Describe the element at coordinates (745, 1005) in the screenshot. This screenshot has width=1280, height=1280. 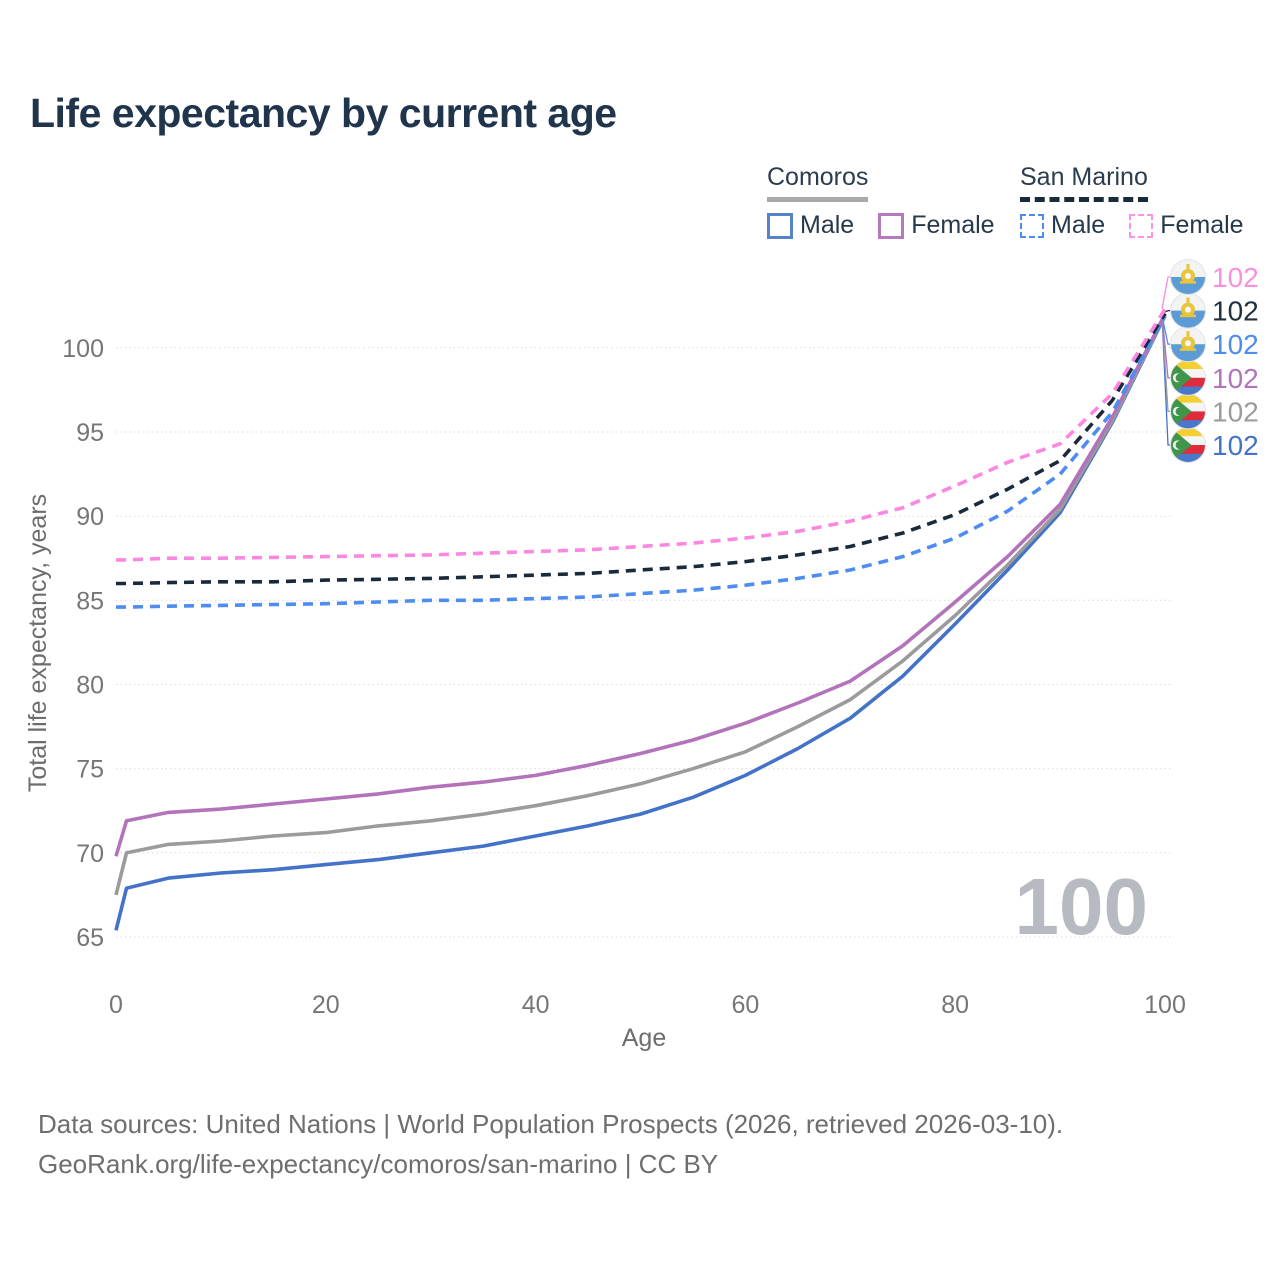
I see `x-tick-label: 60` at that location.